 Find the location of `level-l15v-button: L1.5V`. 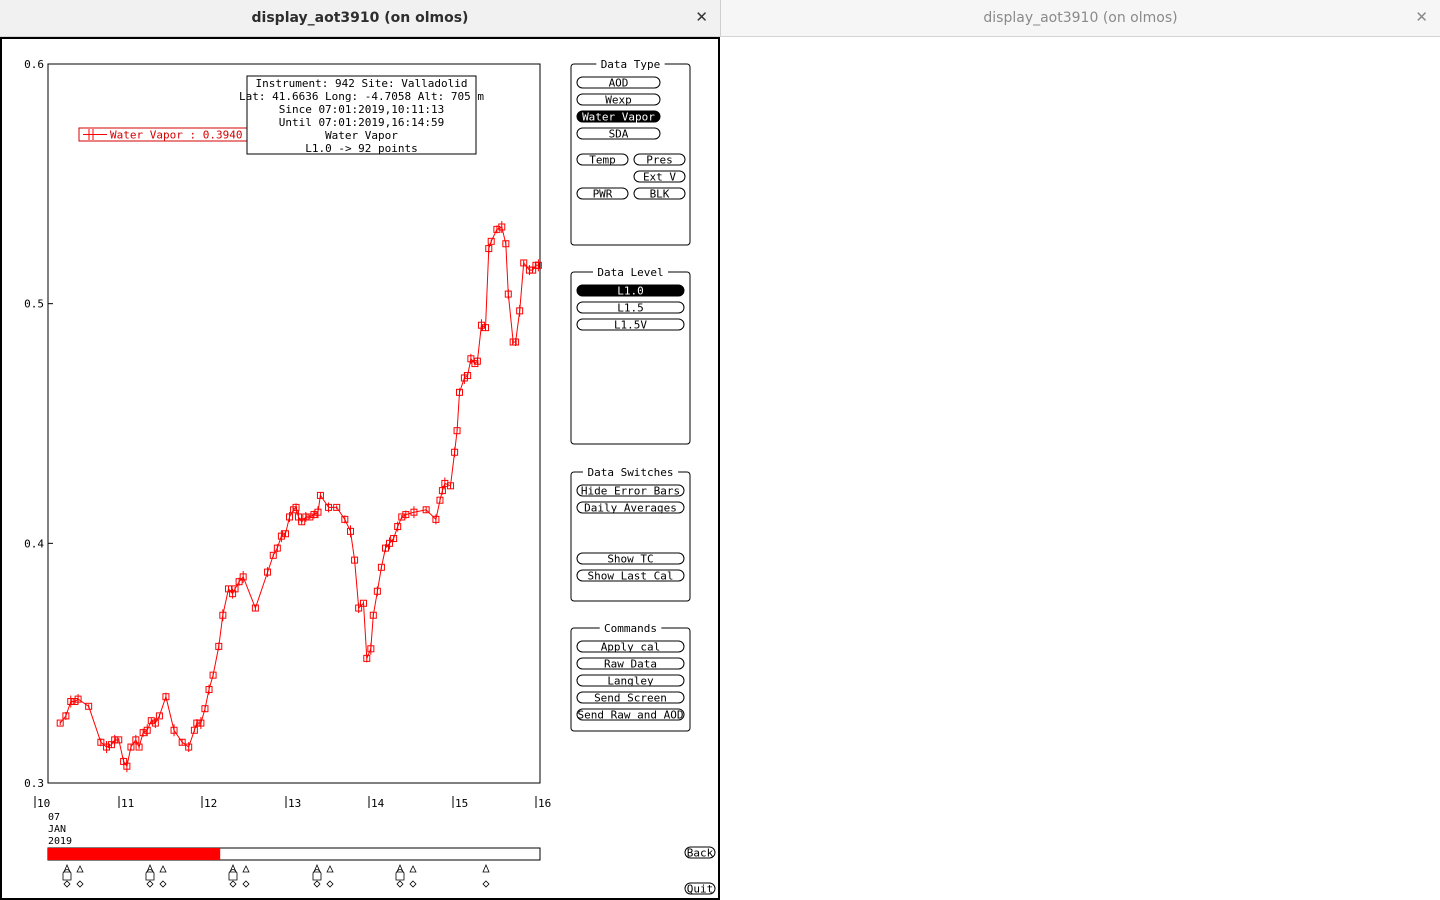

level-l15v-button: L1.5V is located at coordinates (630, 325).